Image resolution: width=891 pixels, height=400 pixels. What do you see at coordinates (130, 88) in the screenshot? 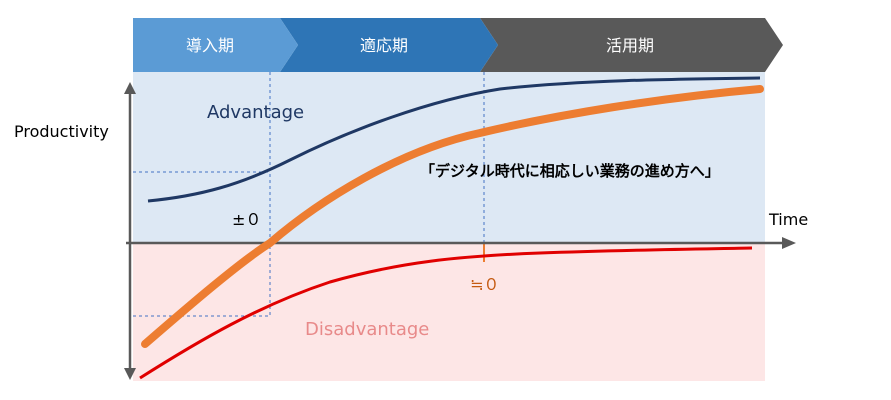
I see `y-axis-arrow-up` at bounding box center [130, 88].